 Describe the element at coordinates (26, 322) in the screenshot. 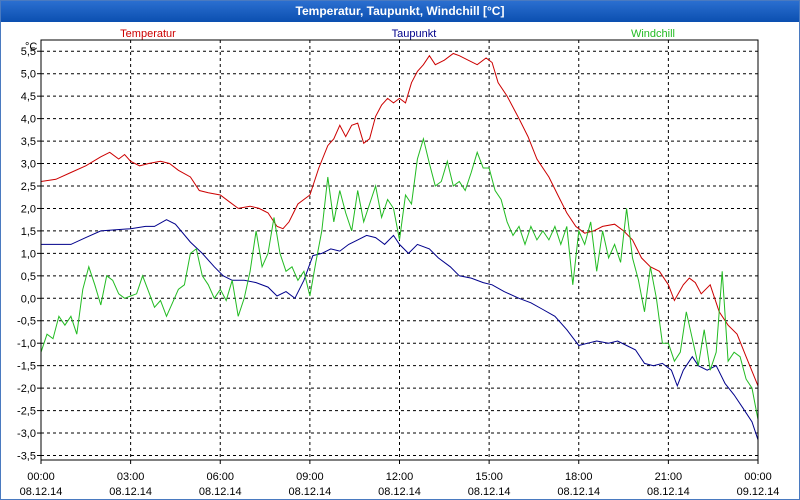

I see `y-tick-label: -0,5` at that location.